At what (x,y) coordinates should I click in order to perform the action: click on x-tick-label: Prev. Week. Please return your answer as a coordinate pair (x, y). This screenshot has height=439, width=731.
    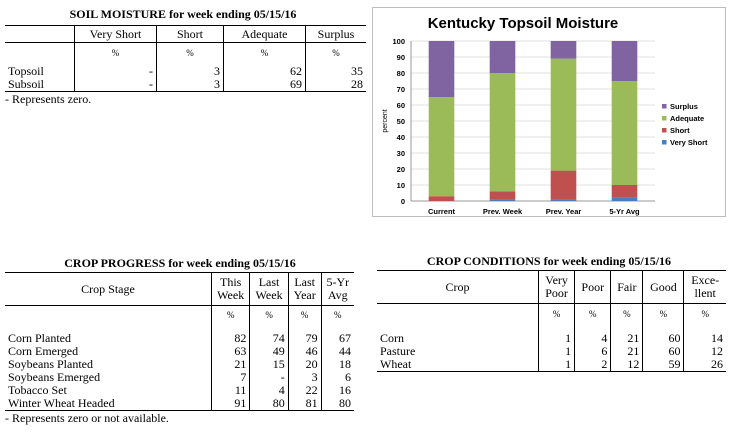
    Looking at the image, I should click on (503, 211).